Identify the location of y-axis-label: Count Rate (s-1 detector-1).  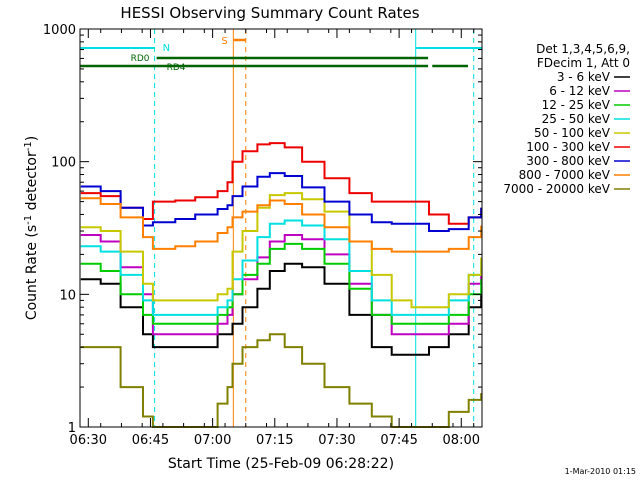
(31, 228).